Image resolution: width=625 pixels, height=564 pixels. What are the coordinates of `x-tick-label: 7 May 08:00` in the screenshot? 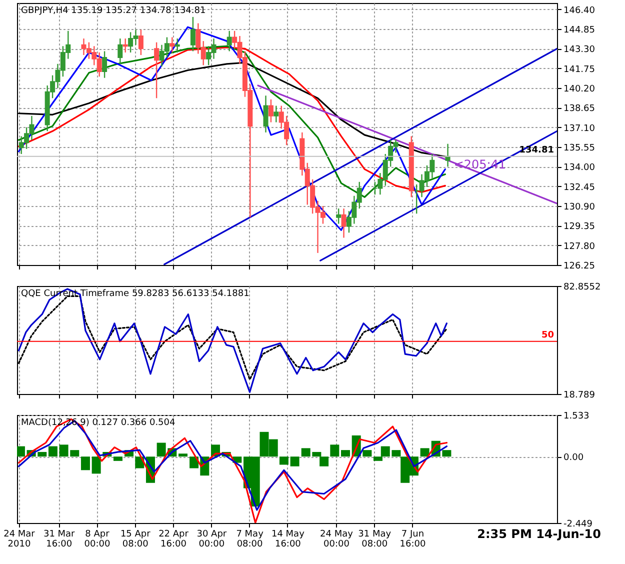 It's located at (250, 540).